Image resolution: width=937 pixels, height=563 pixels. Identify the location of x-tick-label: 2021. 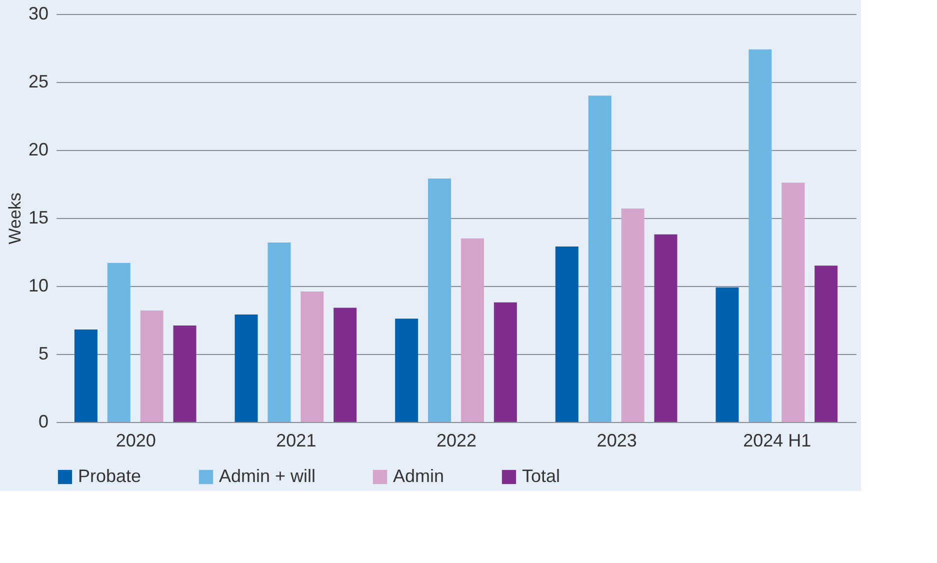
(296, 440).